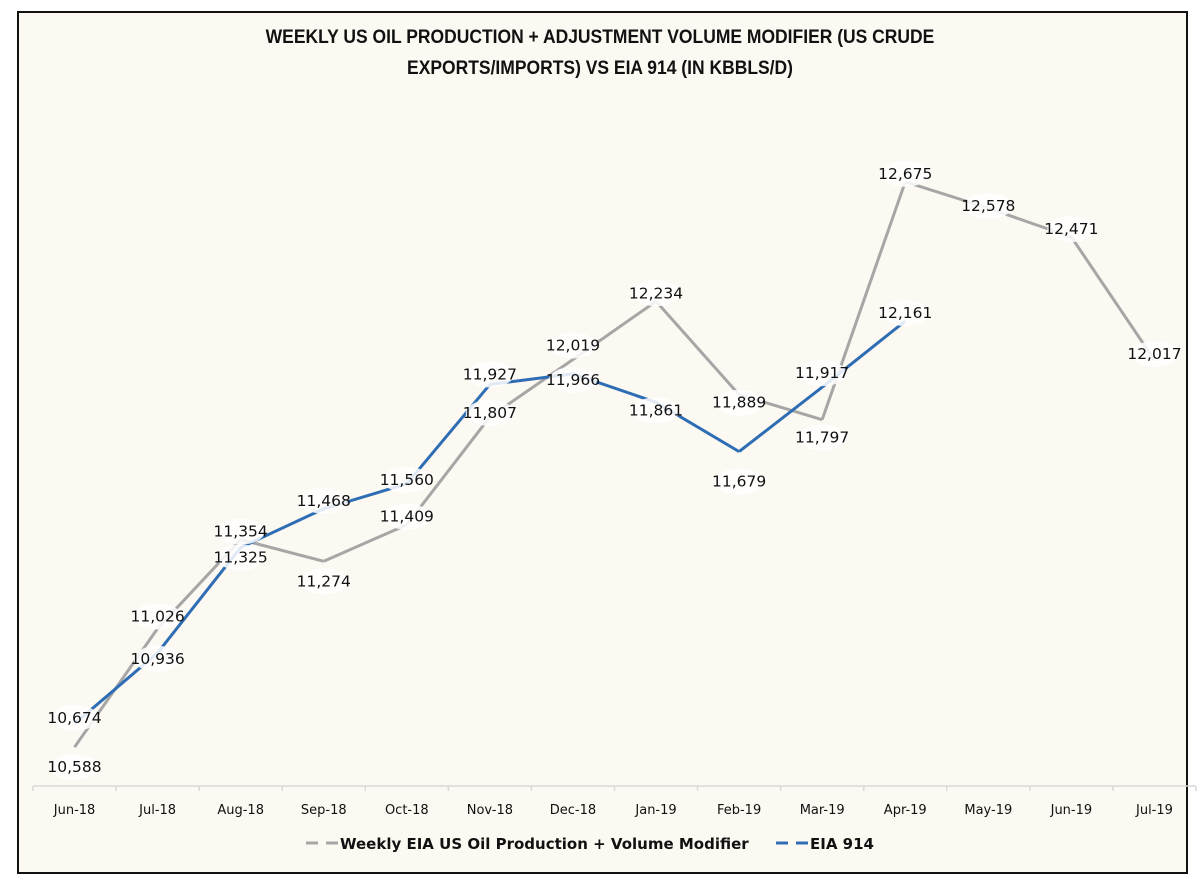 The height and width of the screenshot is (890, 1200). I want to click on legend-label: EIA 914, so click(842, 844).